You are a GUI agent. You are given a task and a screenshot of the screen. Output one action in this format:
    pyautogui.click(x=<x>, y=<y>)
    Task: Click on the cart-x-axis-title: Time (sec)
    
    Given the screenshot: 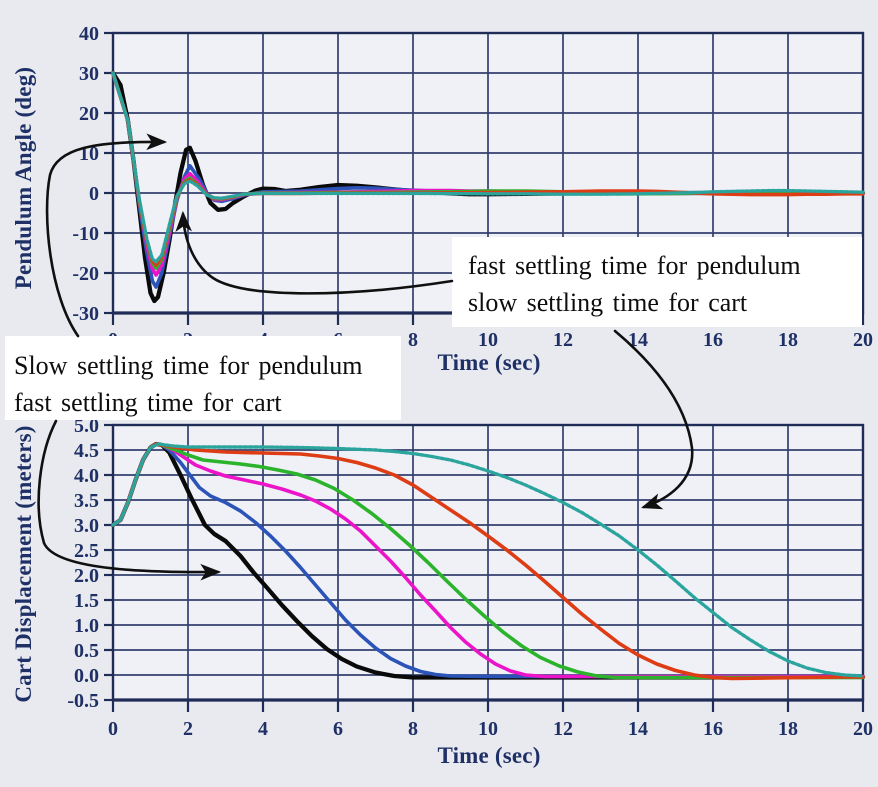 What is the action you would take?
    pyautogui.click(x=489, y=755)
    